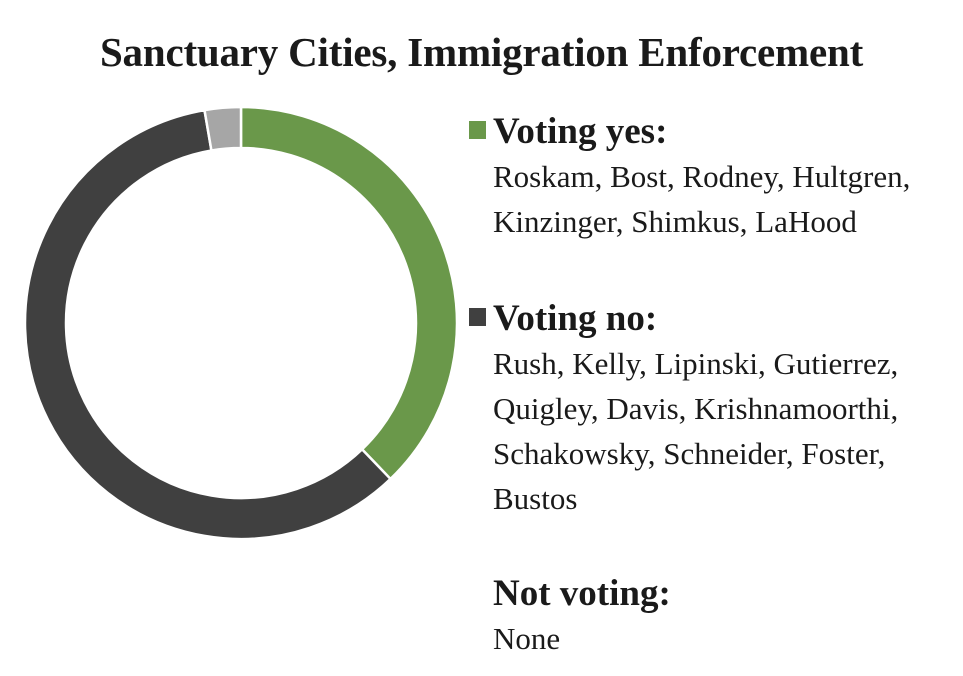  What do you see at coordinates (477, 130) in the screenshot?
I see `legend-swatch-yes` at bounding box center [477, 130].